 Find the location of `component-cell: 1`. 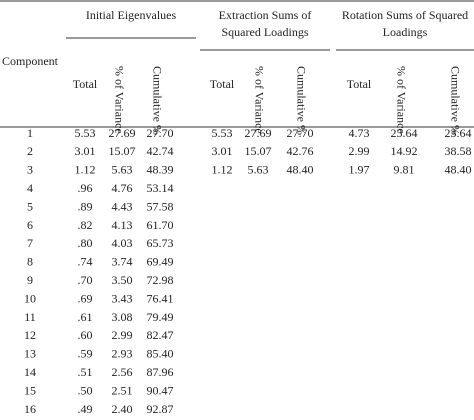

component-cell: 1 is located at coordinates (30, 133).